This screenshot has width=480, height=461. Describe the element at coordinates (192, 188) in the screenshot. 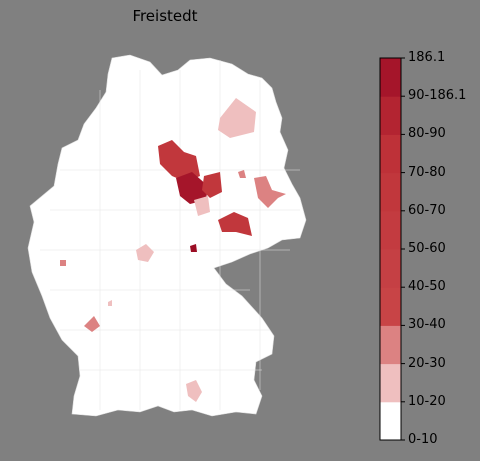

I see `region-harz-core` at that location.